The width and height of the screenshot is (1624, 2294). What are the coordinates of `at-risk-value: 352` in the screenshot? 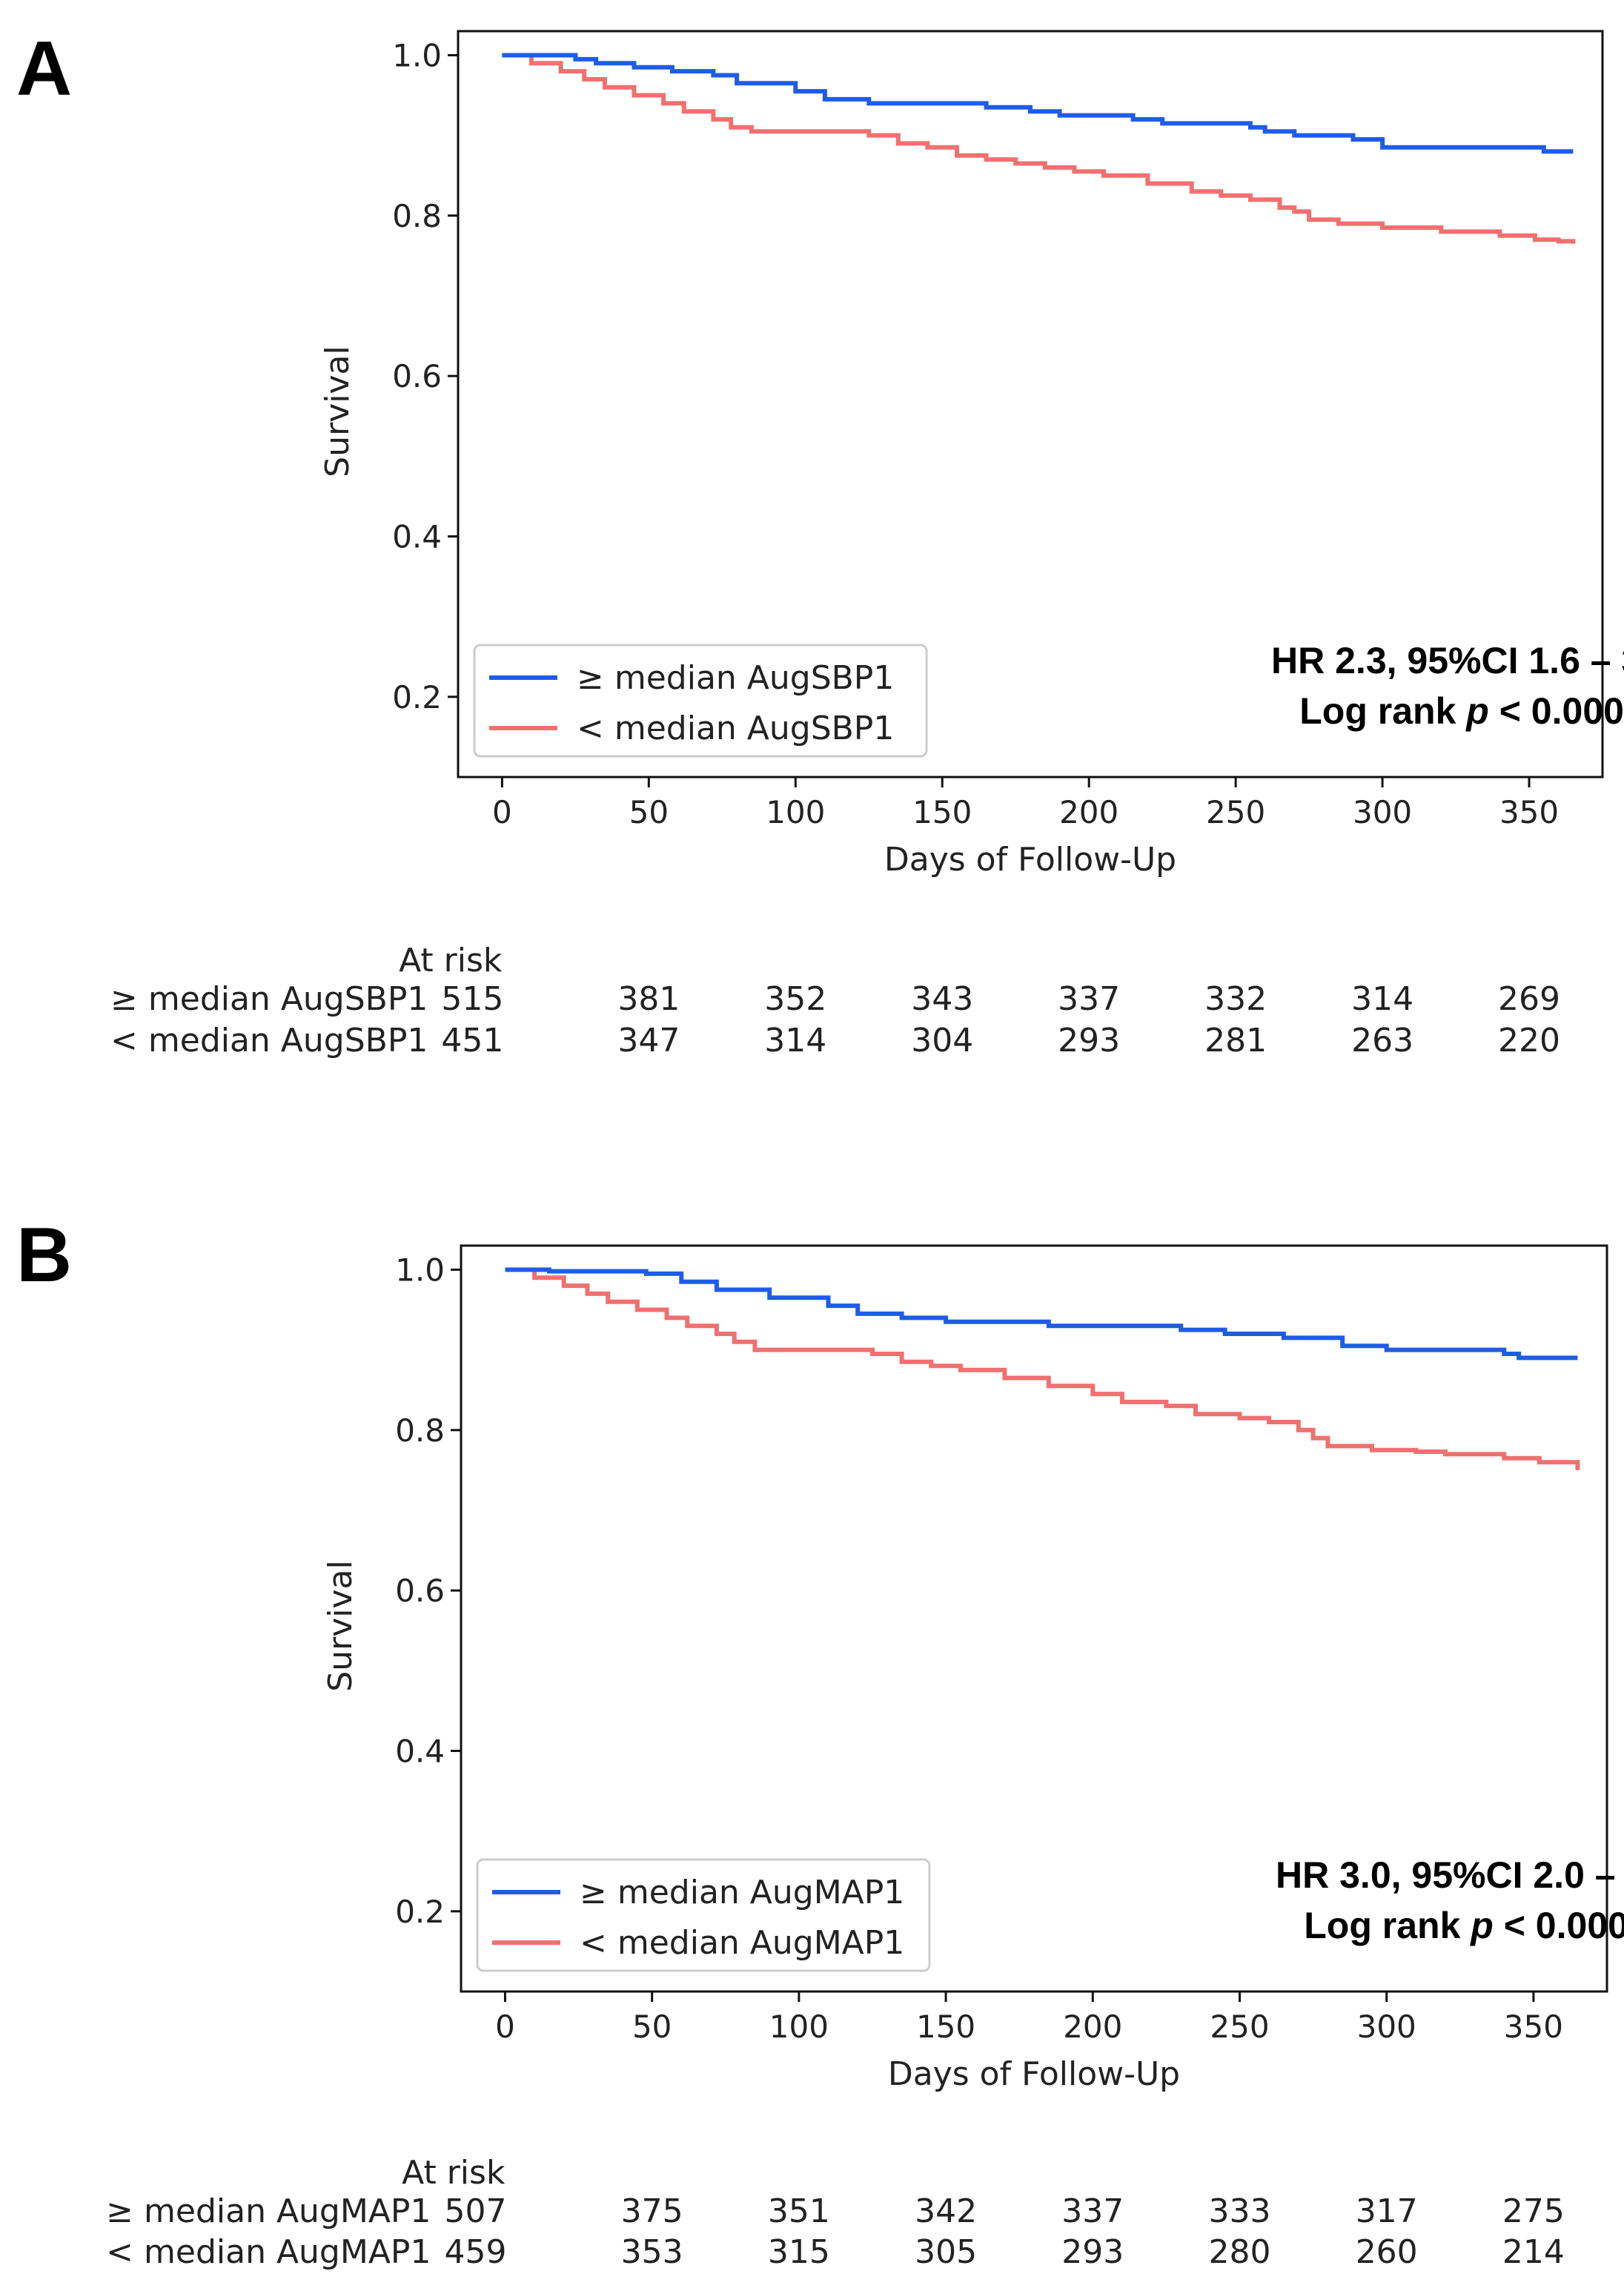 It's located at (795, 999).